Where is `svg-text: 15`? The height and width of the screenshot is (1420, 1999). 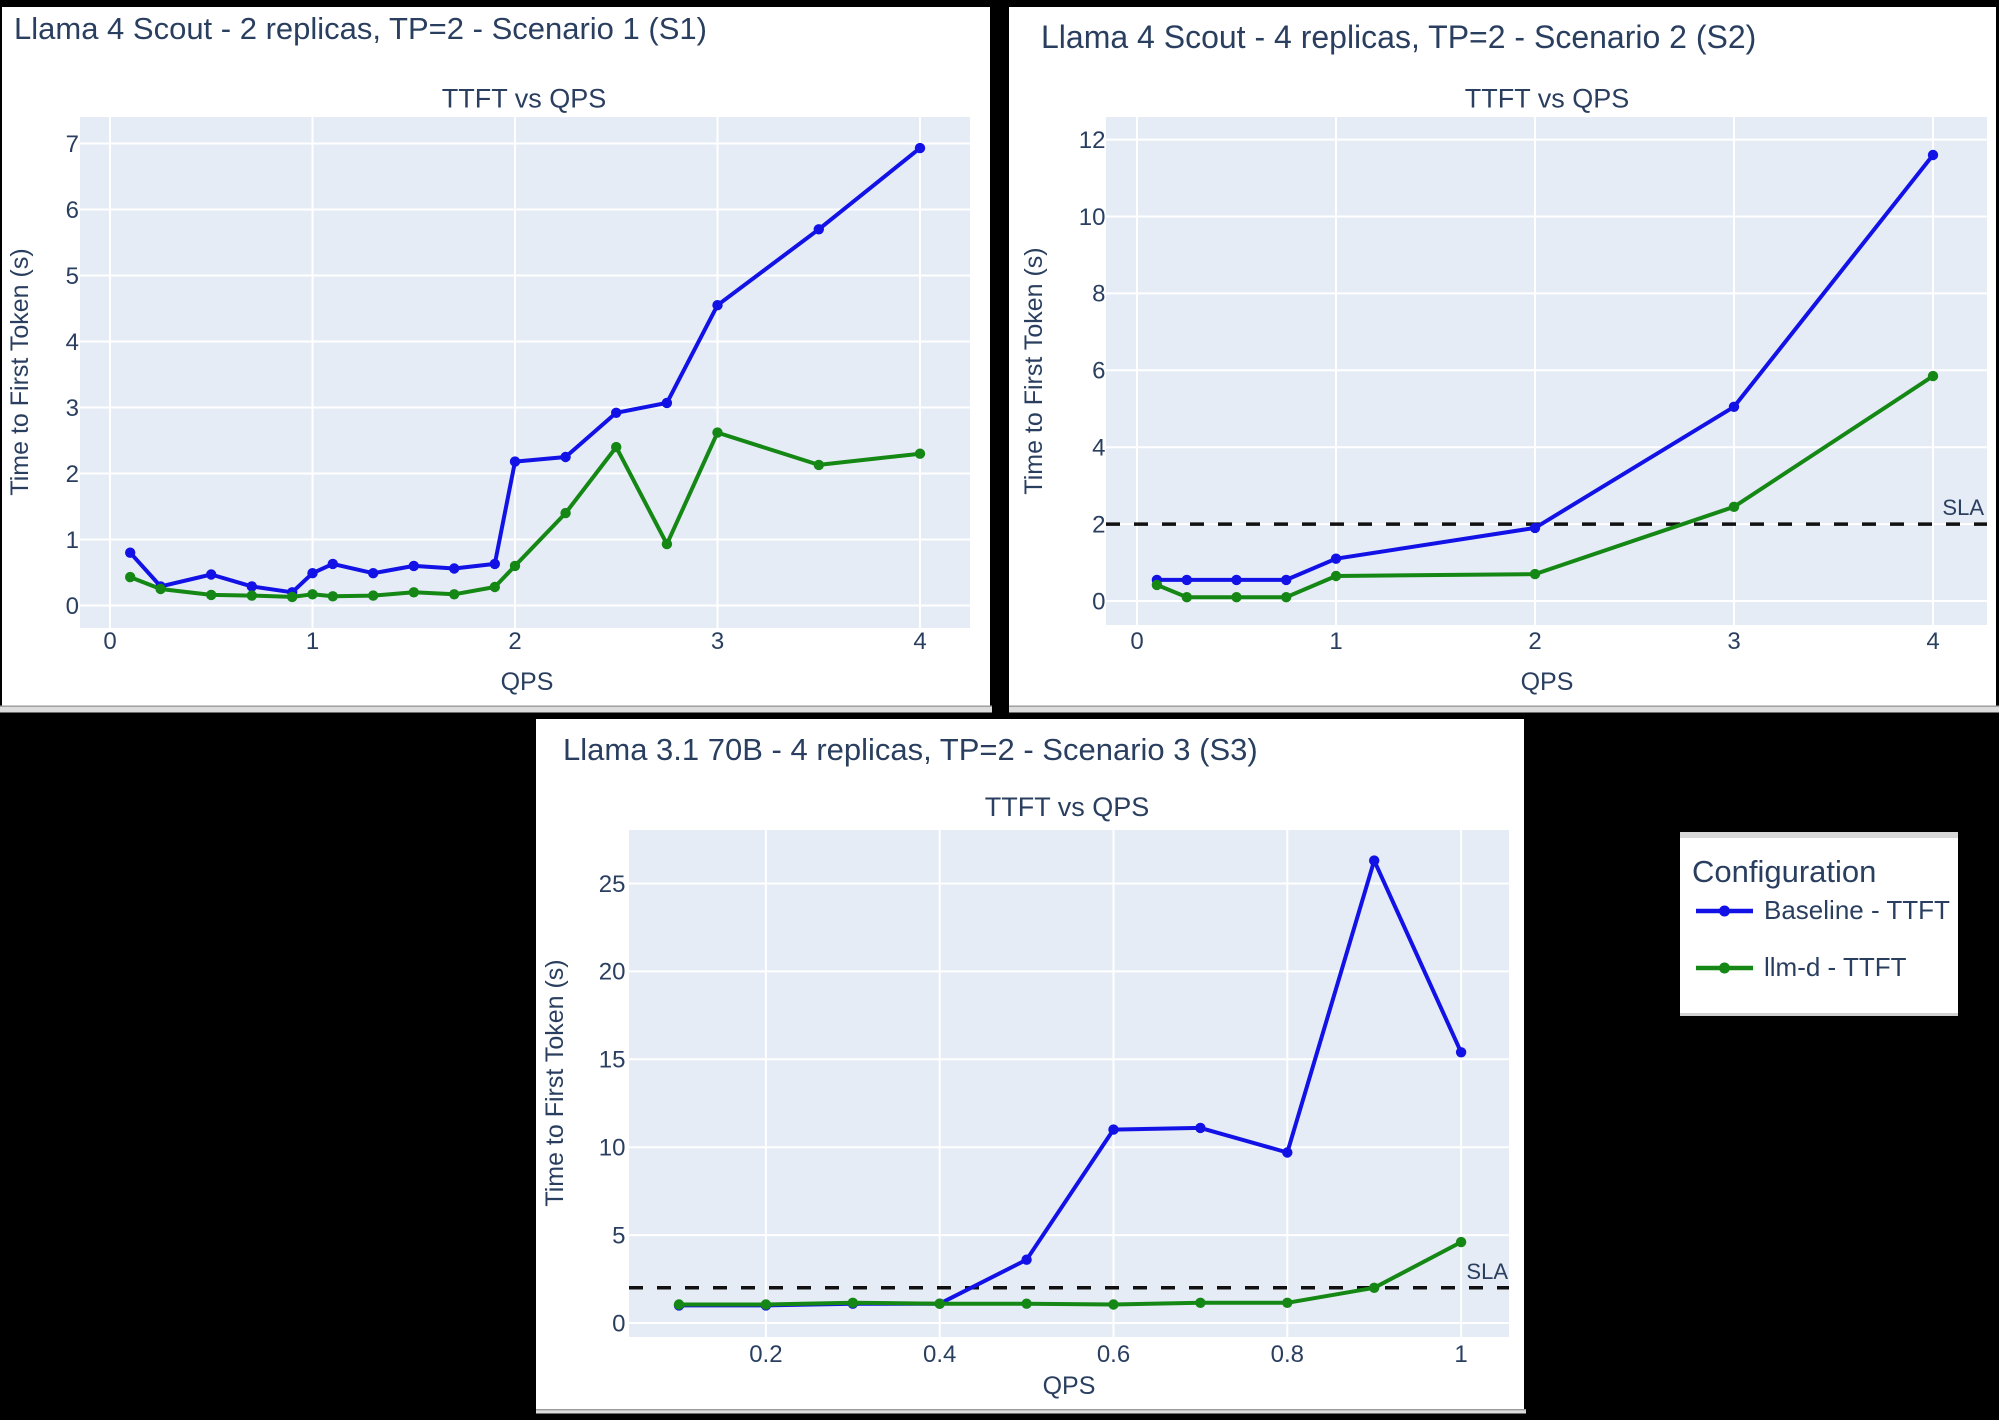 svg-text: 15 is located at coordinates (612, 1060).